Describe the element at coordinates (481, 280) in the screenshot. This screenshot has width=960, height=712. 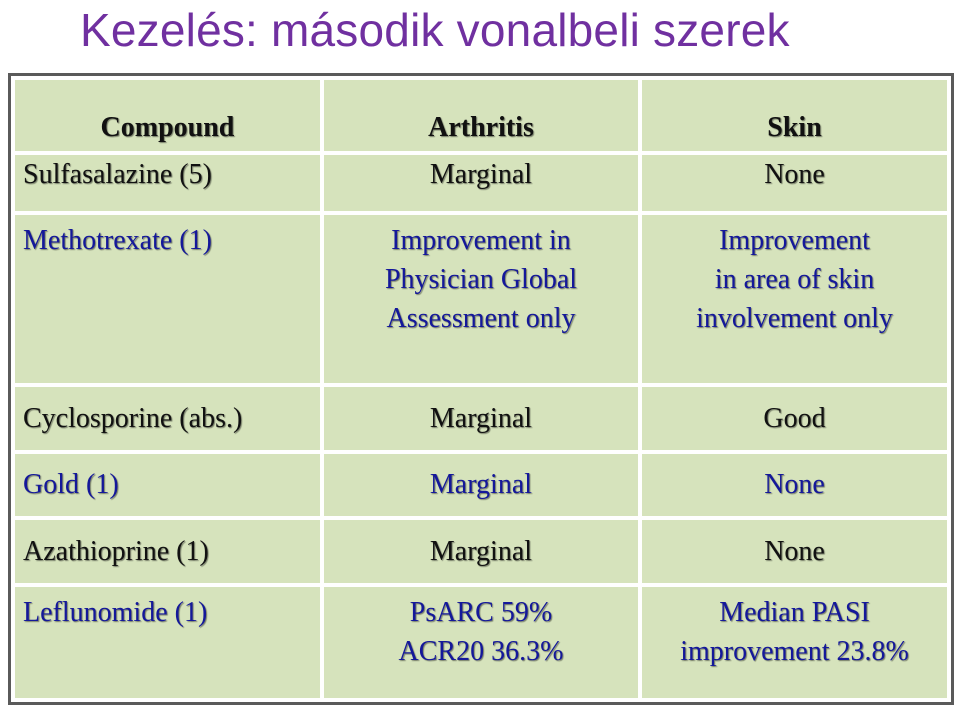
I see `cell-line: Physician Global` at that location.